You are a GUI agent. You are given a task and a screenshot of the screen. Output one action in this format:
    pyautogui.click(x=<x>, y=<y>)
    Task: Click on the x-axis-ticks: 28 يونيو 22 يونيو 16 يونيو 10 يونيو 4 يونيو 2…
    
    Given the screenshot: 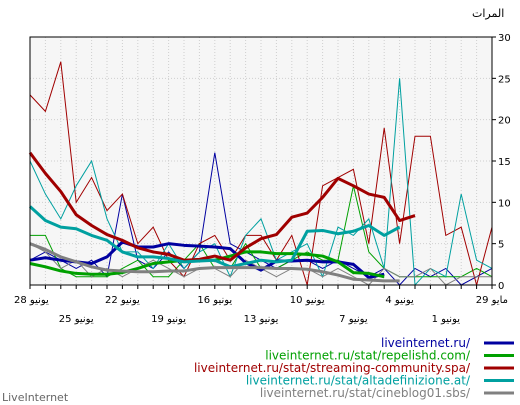 What is the action you would take?
    pyautogui.click(x=261, y=305)
    